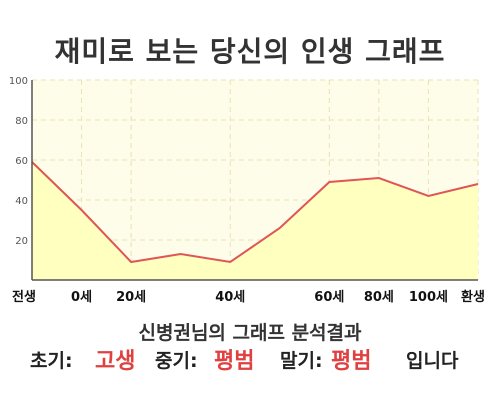 This screenshot has width=500, height=400. Describe the element at coordinates (432, 361) in the screenshot. I see `result-suffix: 입니다` at that location.